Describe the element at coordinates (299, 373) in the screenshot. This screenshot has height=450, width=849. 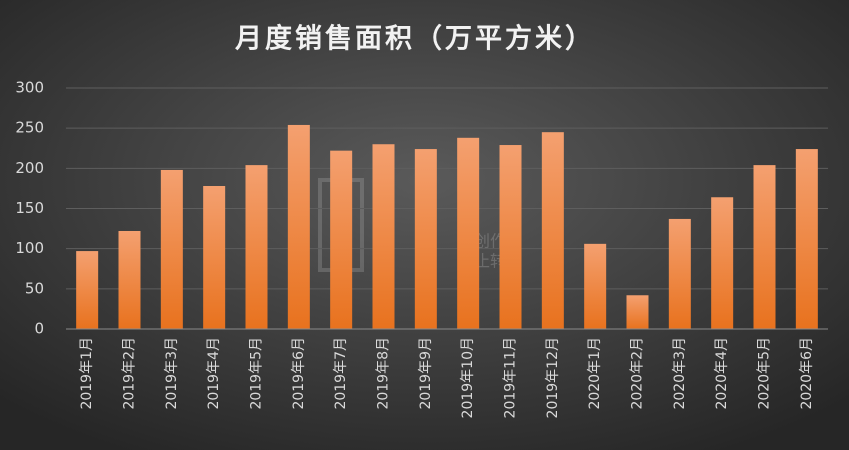
I see `x-tick-label: 2019年6月` at that location.